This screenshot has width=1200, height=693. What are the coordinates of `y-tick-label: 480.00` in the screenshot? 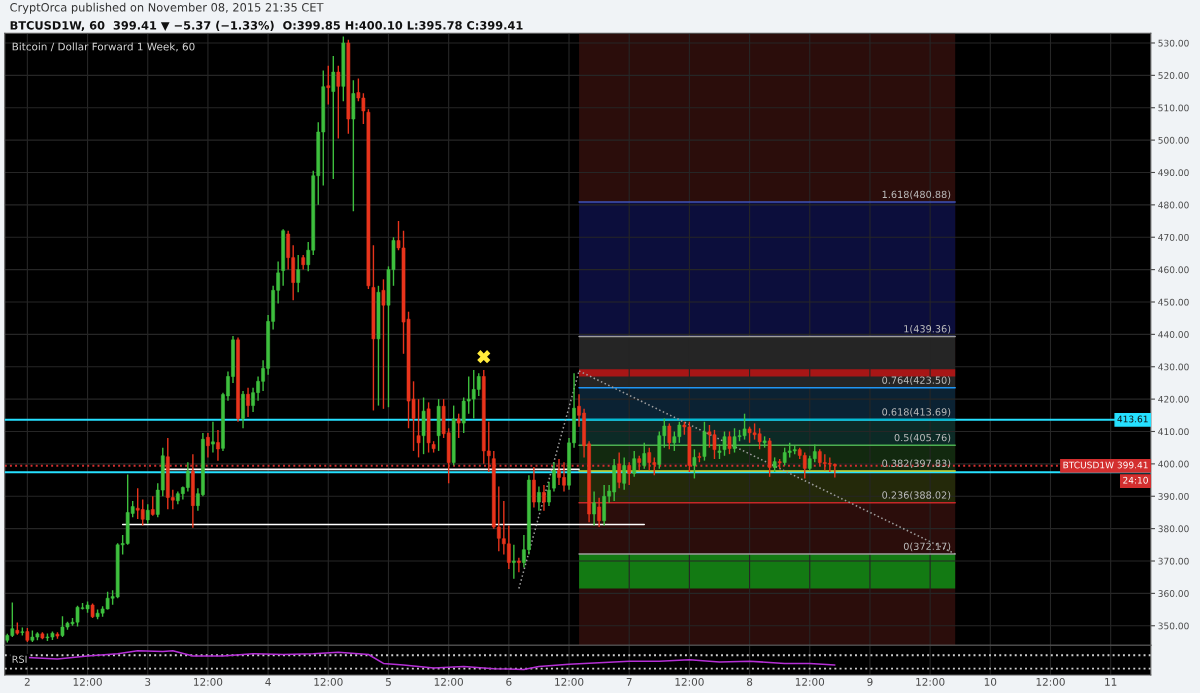 It's located at (1173, 205).